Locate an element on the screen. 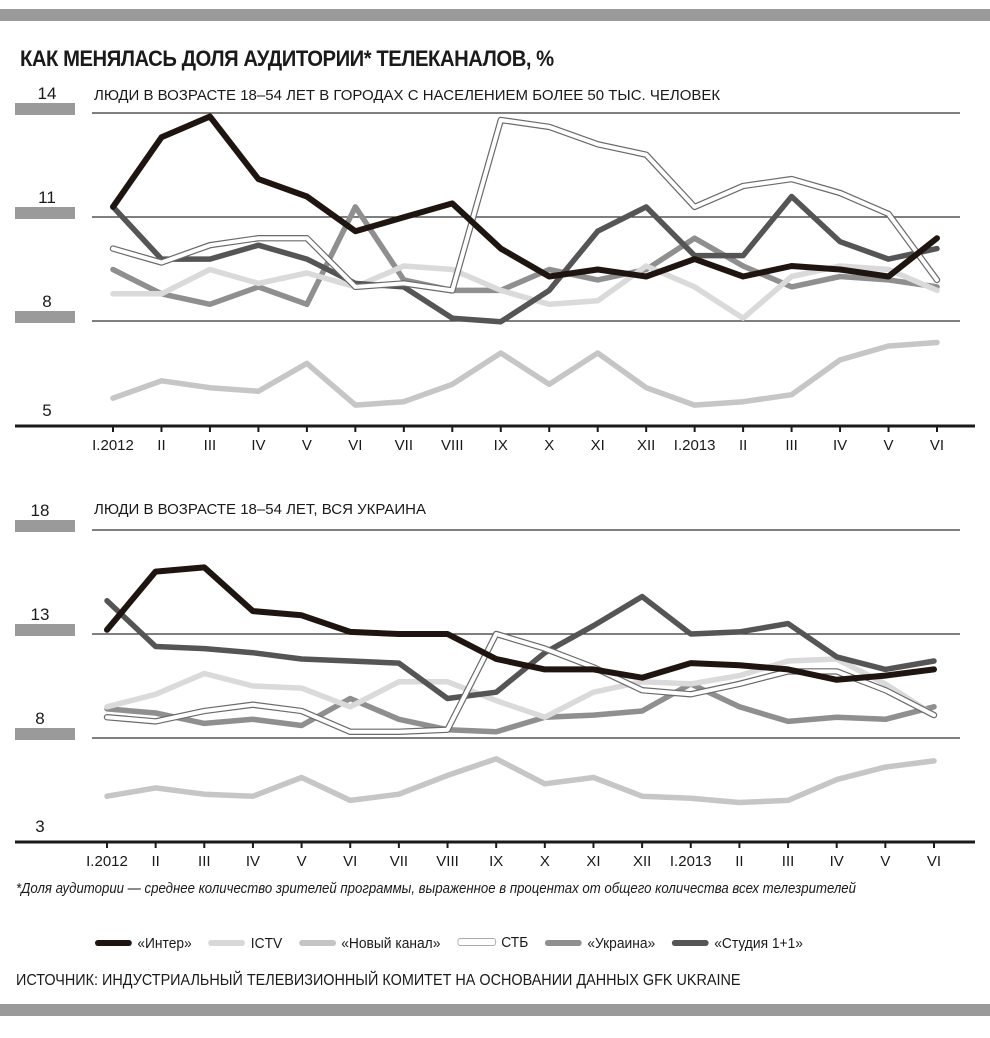 This screenshot has height=1038, width=990. chart-2-x-tick-label: X is located at coordinates (545, 861).